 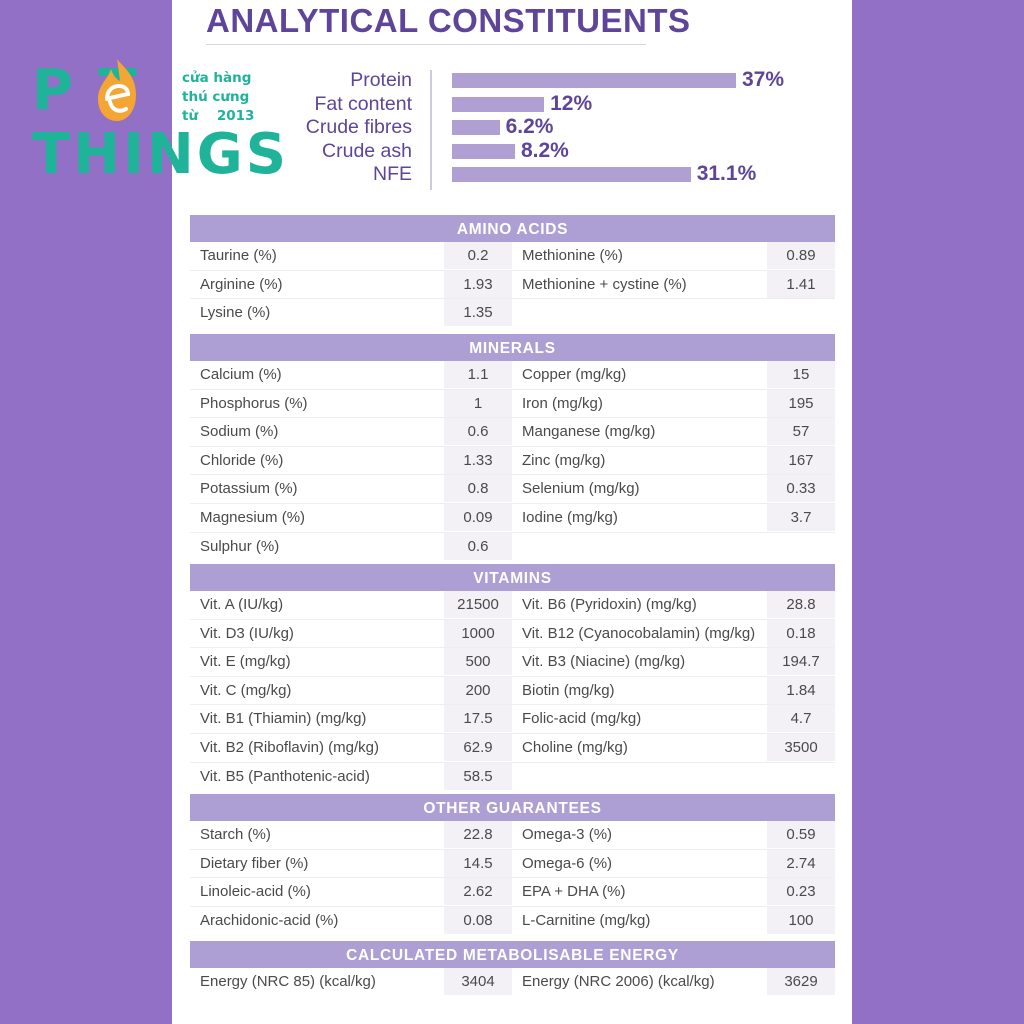 I want to click on section-header: CALCULATED METABOLISABLE ENERGY, so click(x=512, y=954).